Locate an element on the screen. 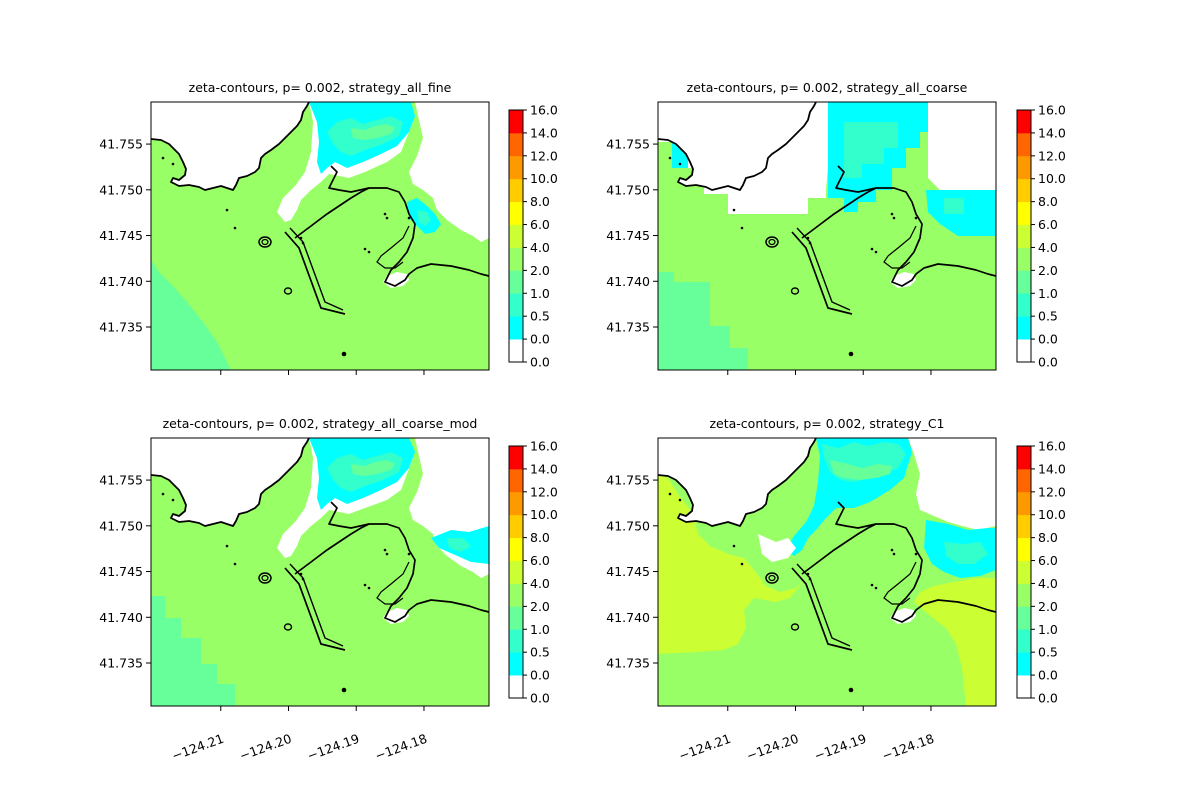 This screenshot has width=1200, height=800. land-north is located at coordinates (737, 482).